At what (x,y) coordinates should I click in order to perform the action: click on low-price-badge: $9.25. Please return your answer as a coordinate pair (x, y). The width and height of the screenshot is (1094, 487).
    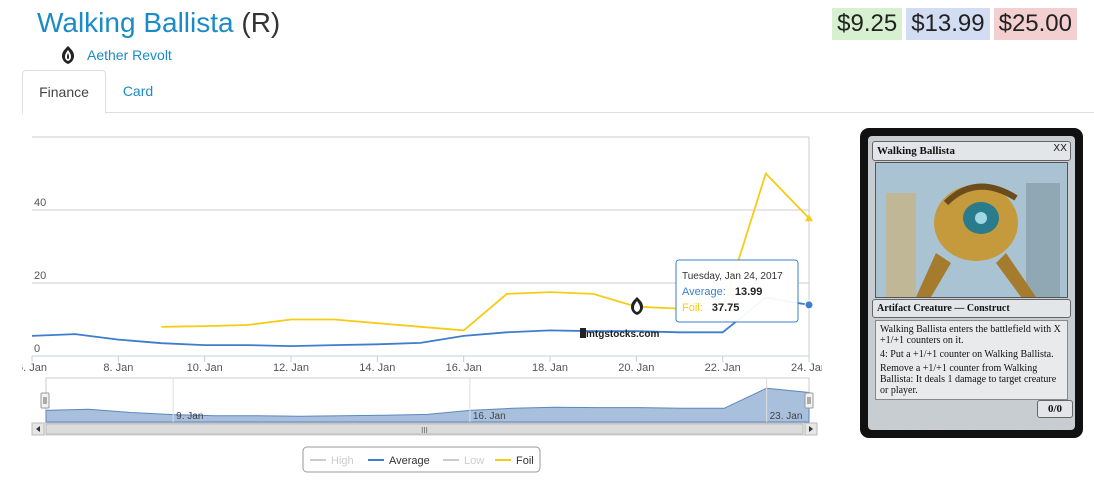
    Looking at the image, I should click on (867, 24).